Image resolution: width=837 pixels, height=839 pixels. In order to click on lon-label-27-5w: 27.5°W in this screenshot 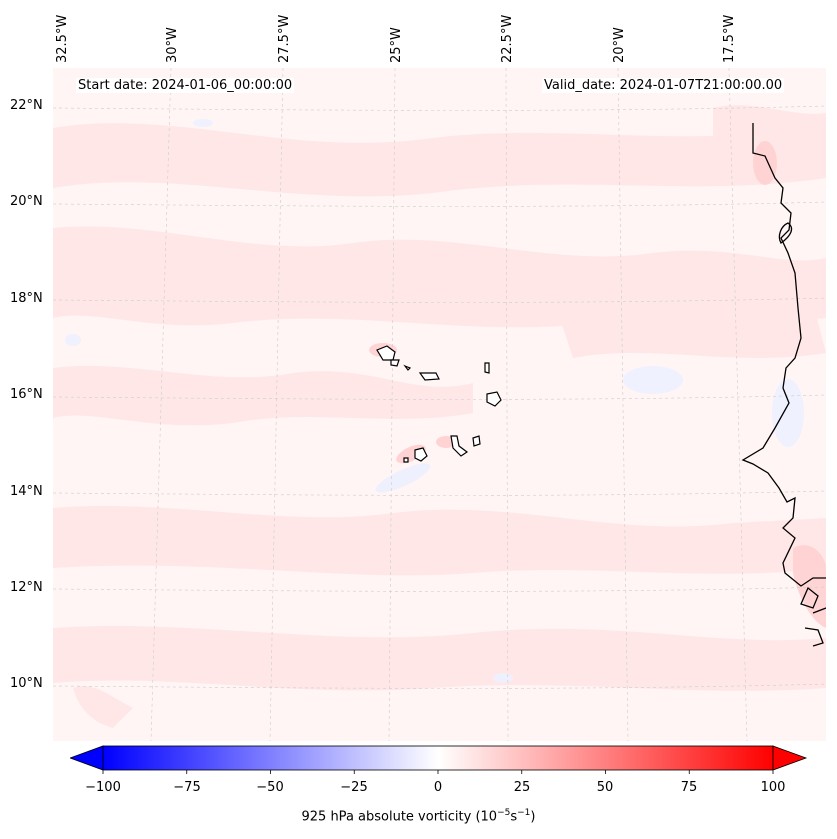, I will do `click(284, 38)`.